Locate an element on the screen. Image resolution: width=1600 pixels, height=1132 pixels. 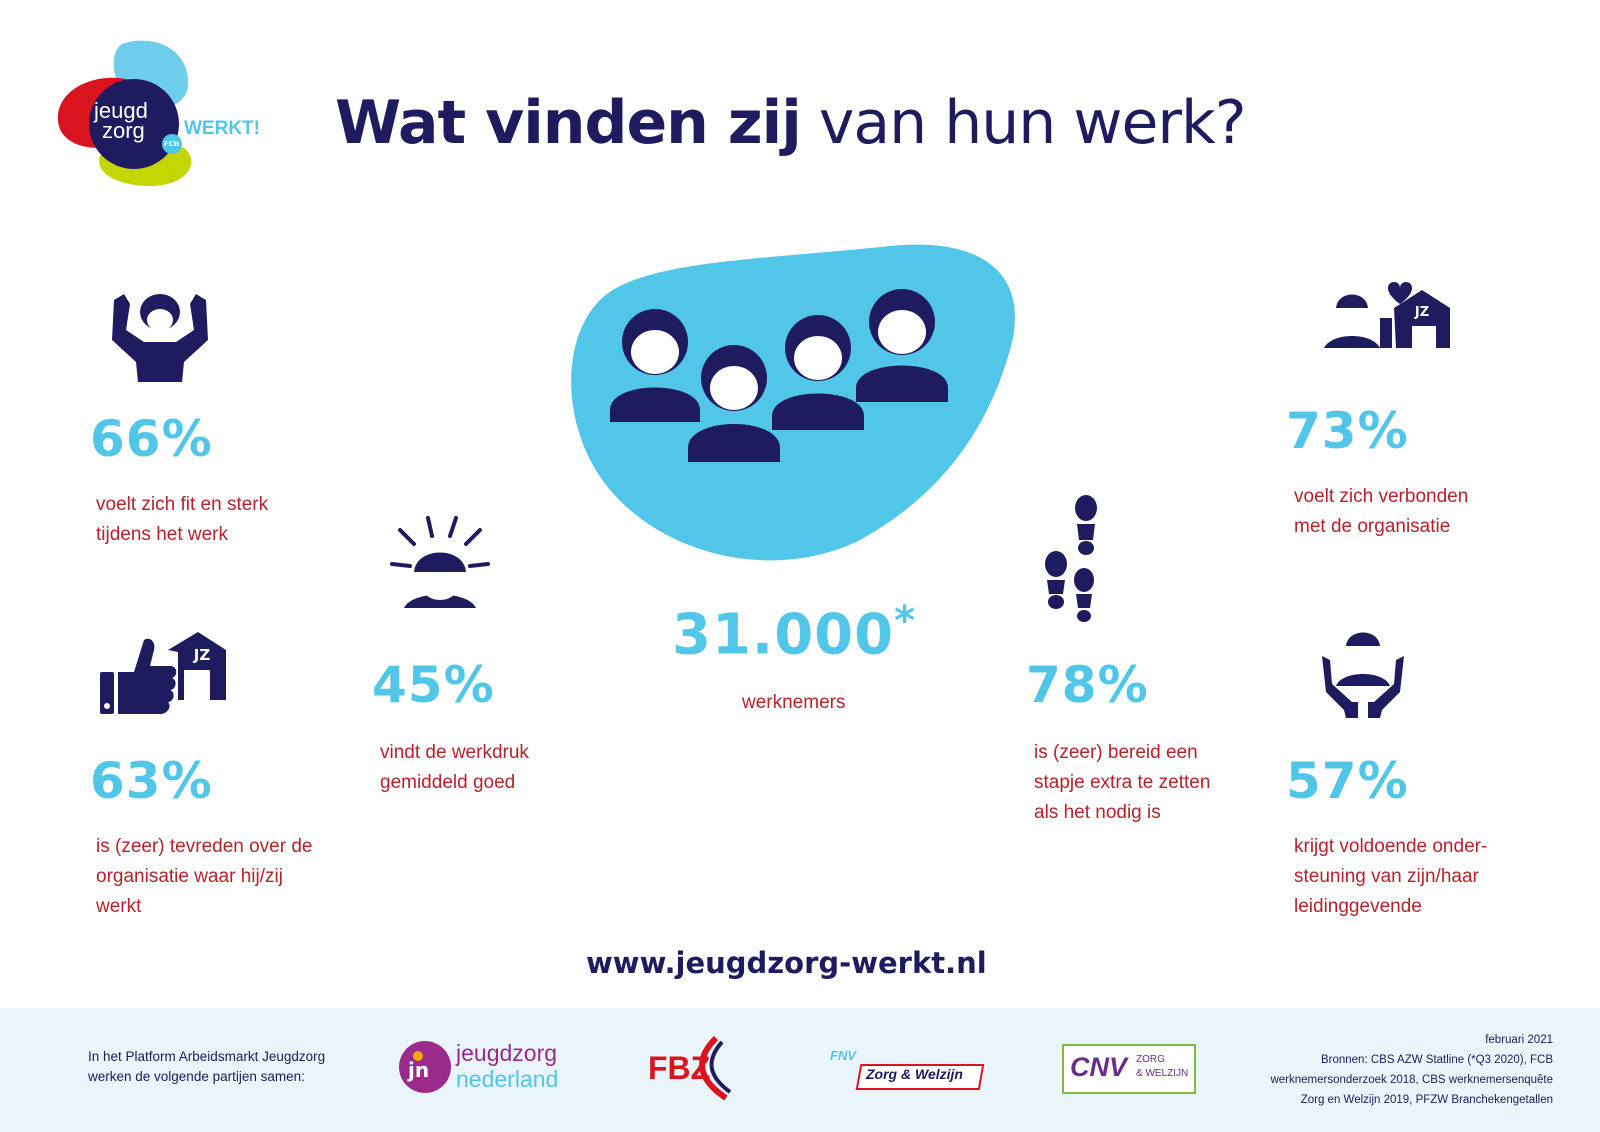
logo-shape is located at coordinates (124, 113).